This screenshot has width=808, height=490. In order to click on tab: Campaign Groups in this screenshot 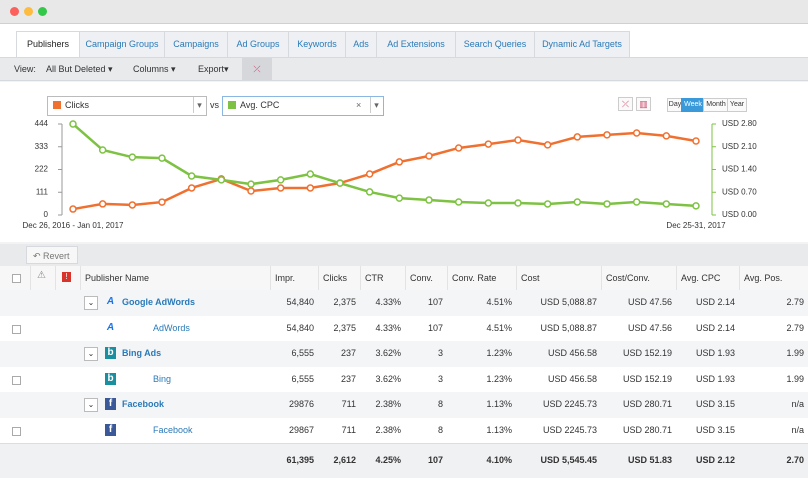, I will do `click(122, 44)`.